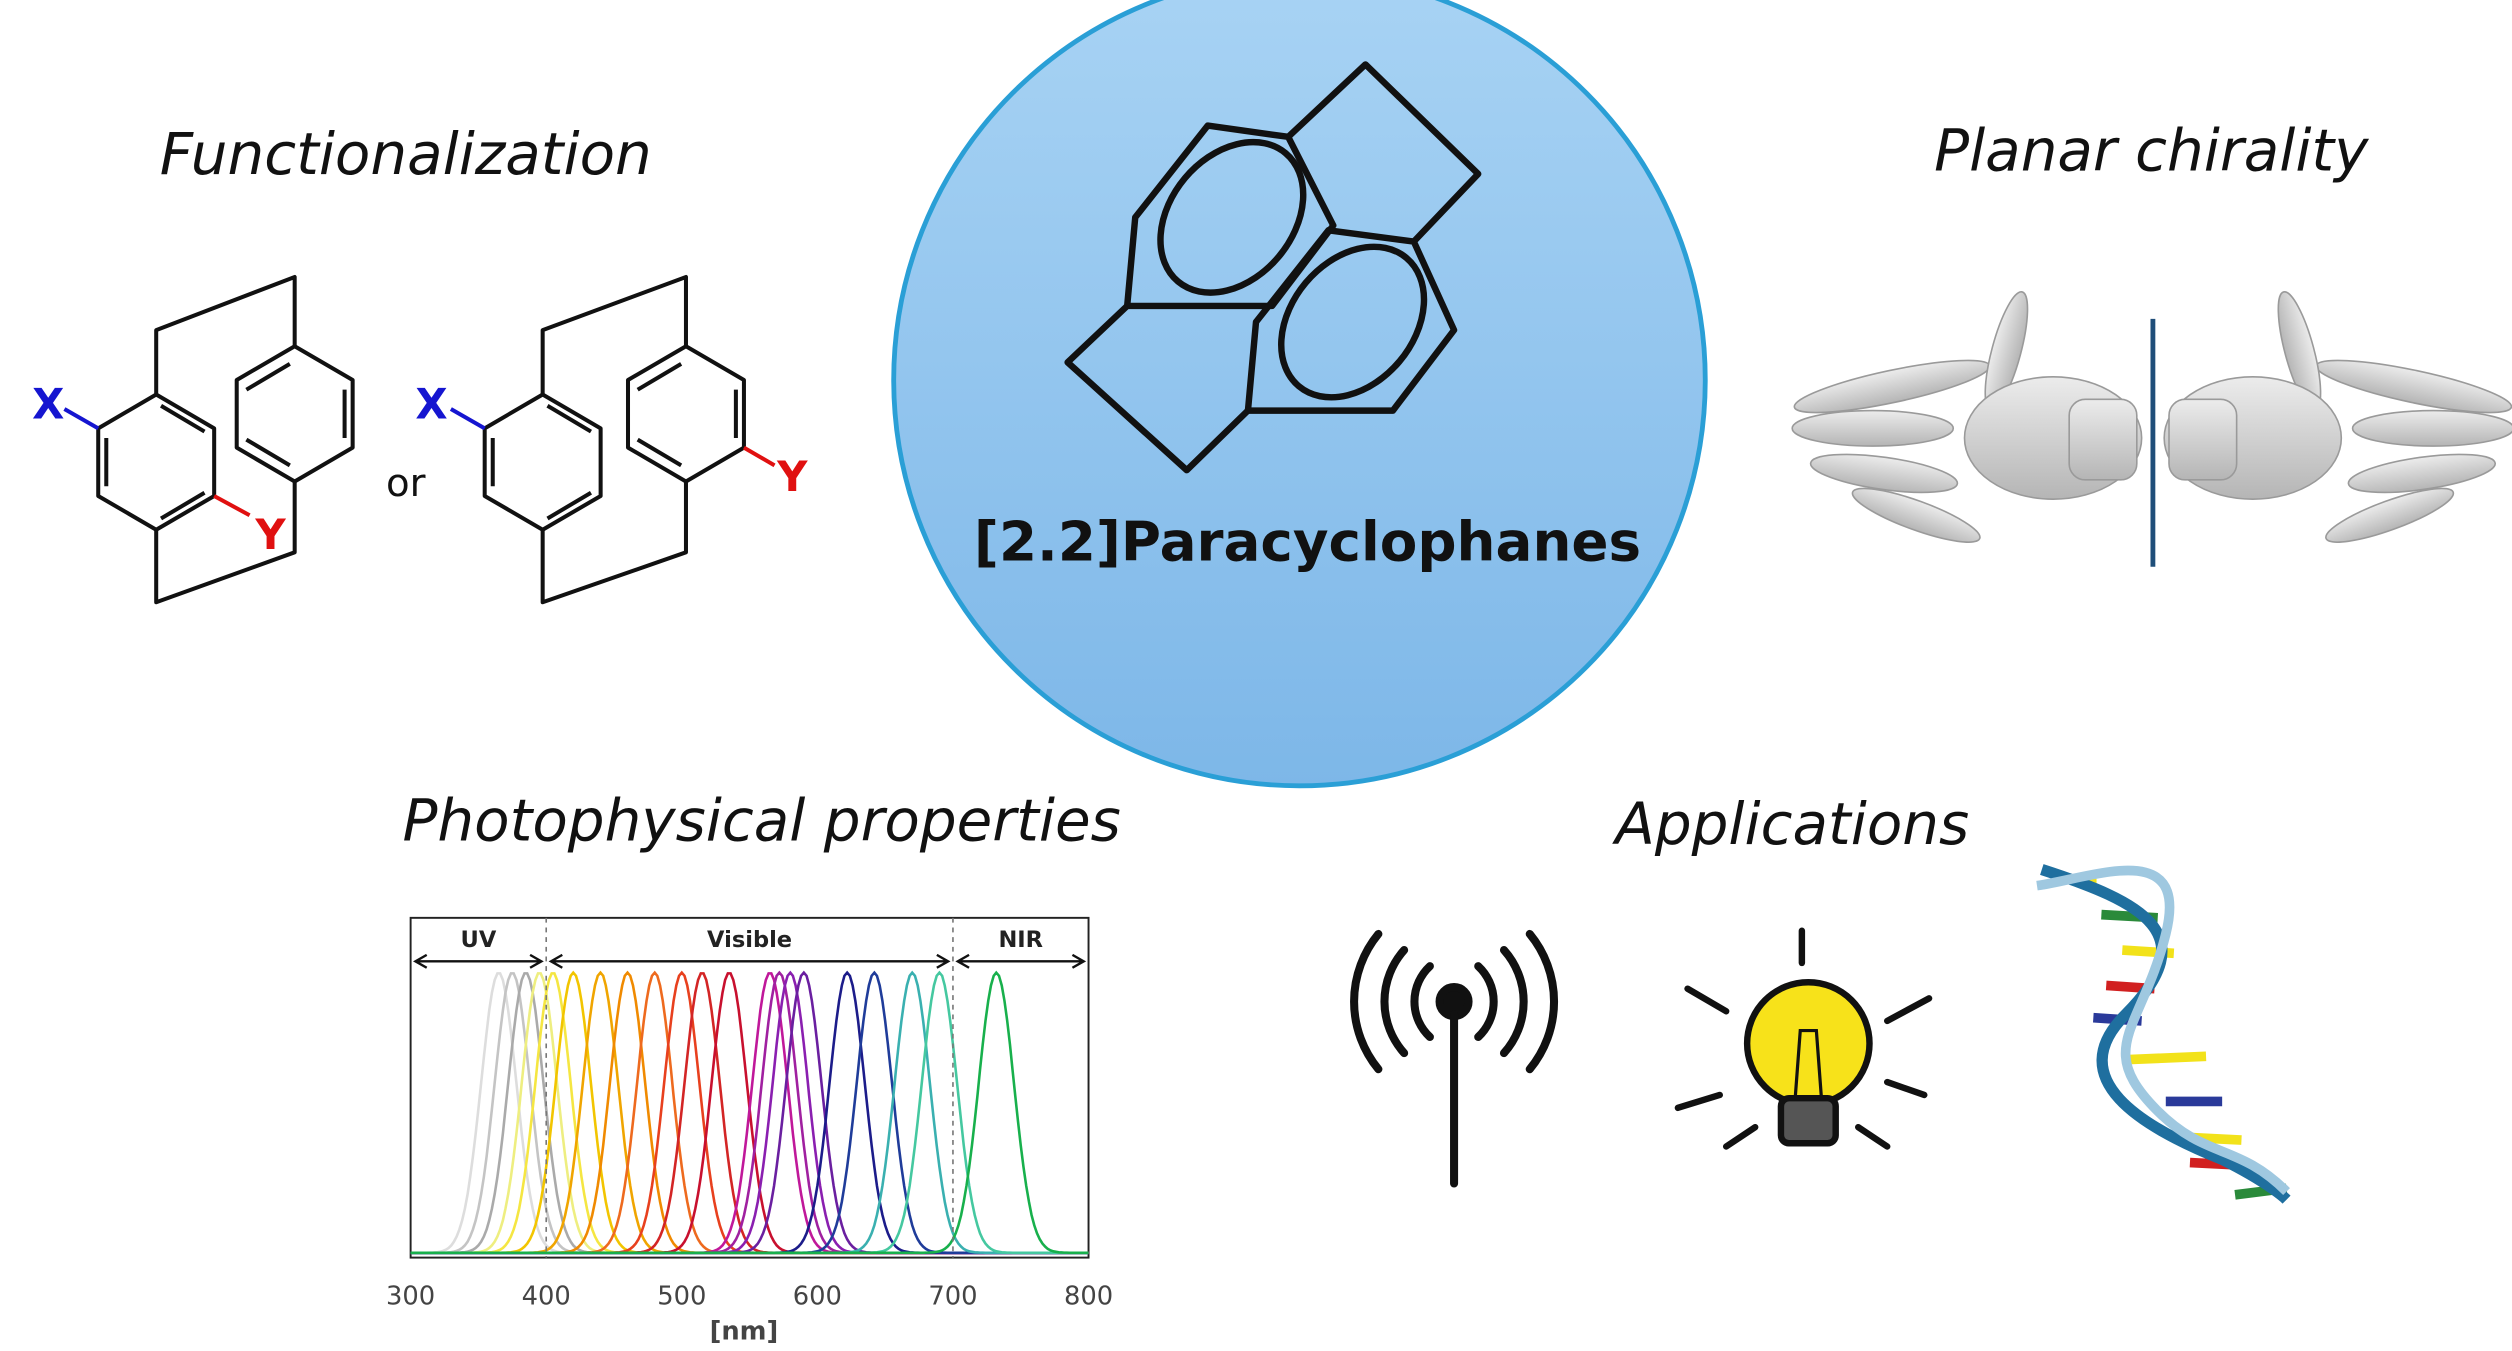 This screenshot has width=2512, height=1351. Describe the element at coordinates (1020, 940) in the screenshot. I see `region-label: NIR` at that location.